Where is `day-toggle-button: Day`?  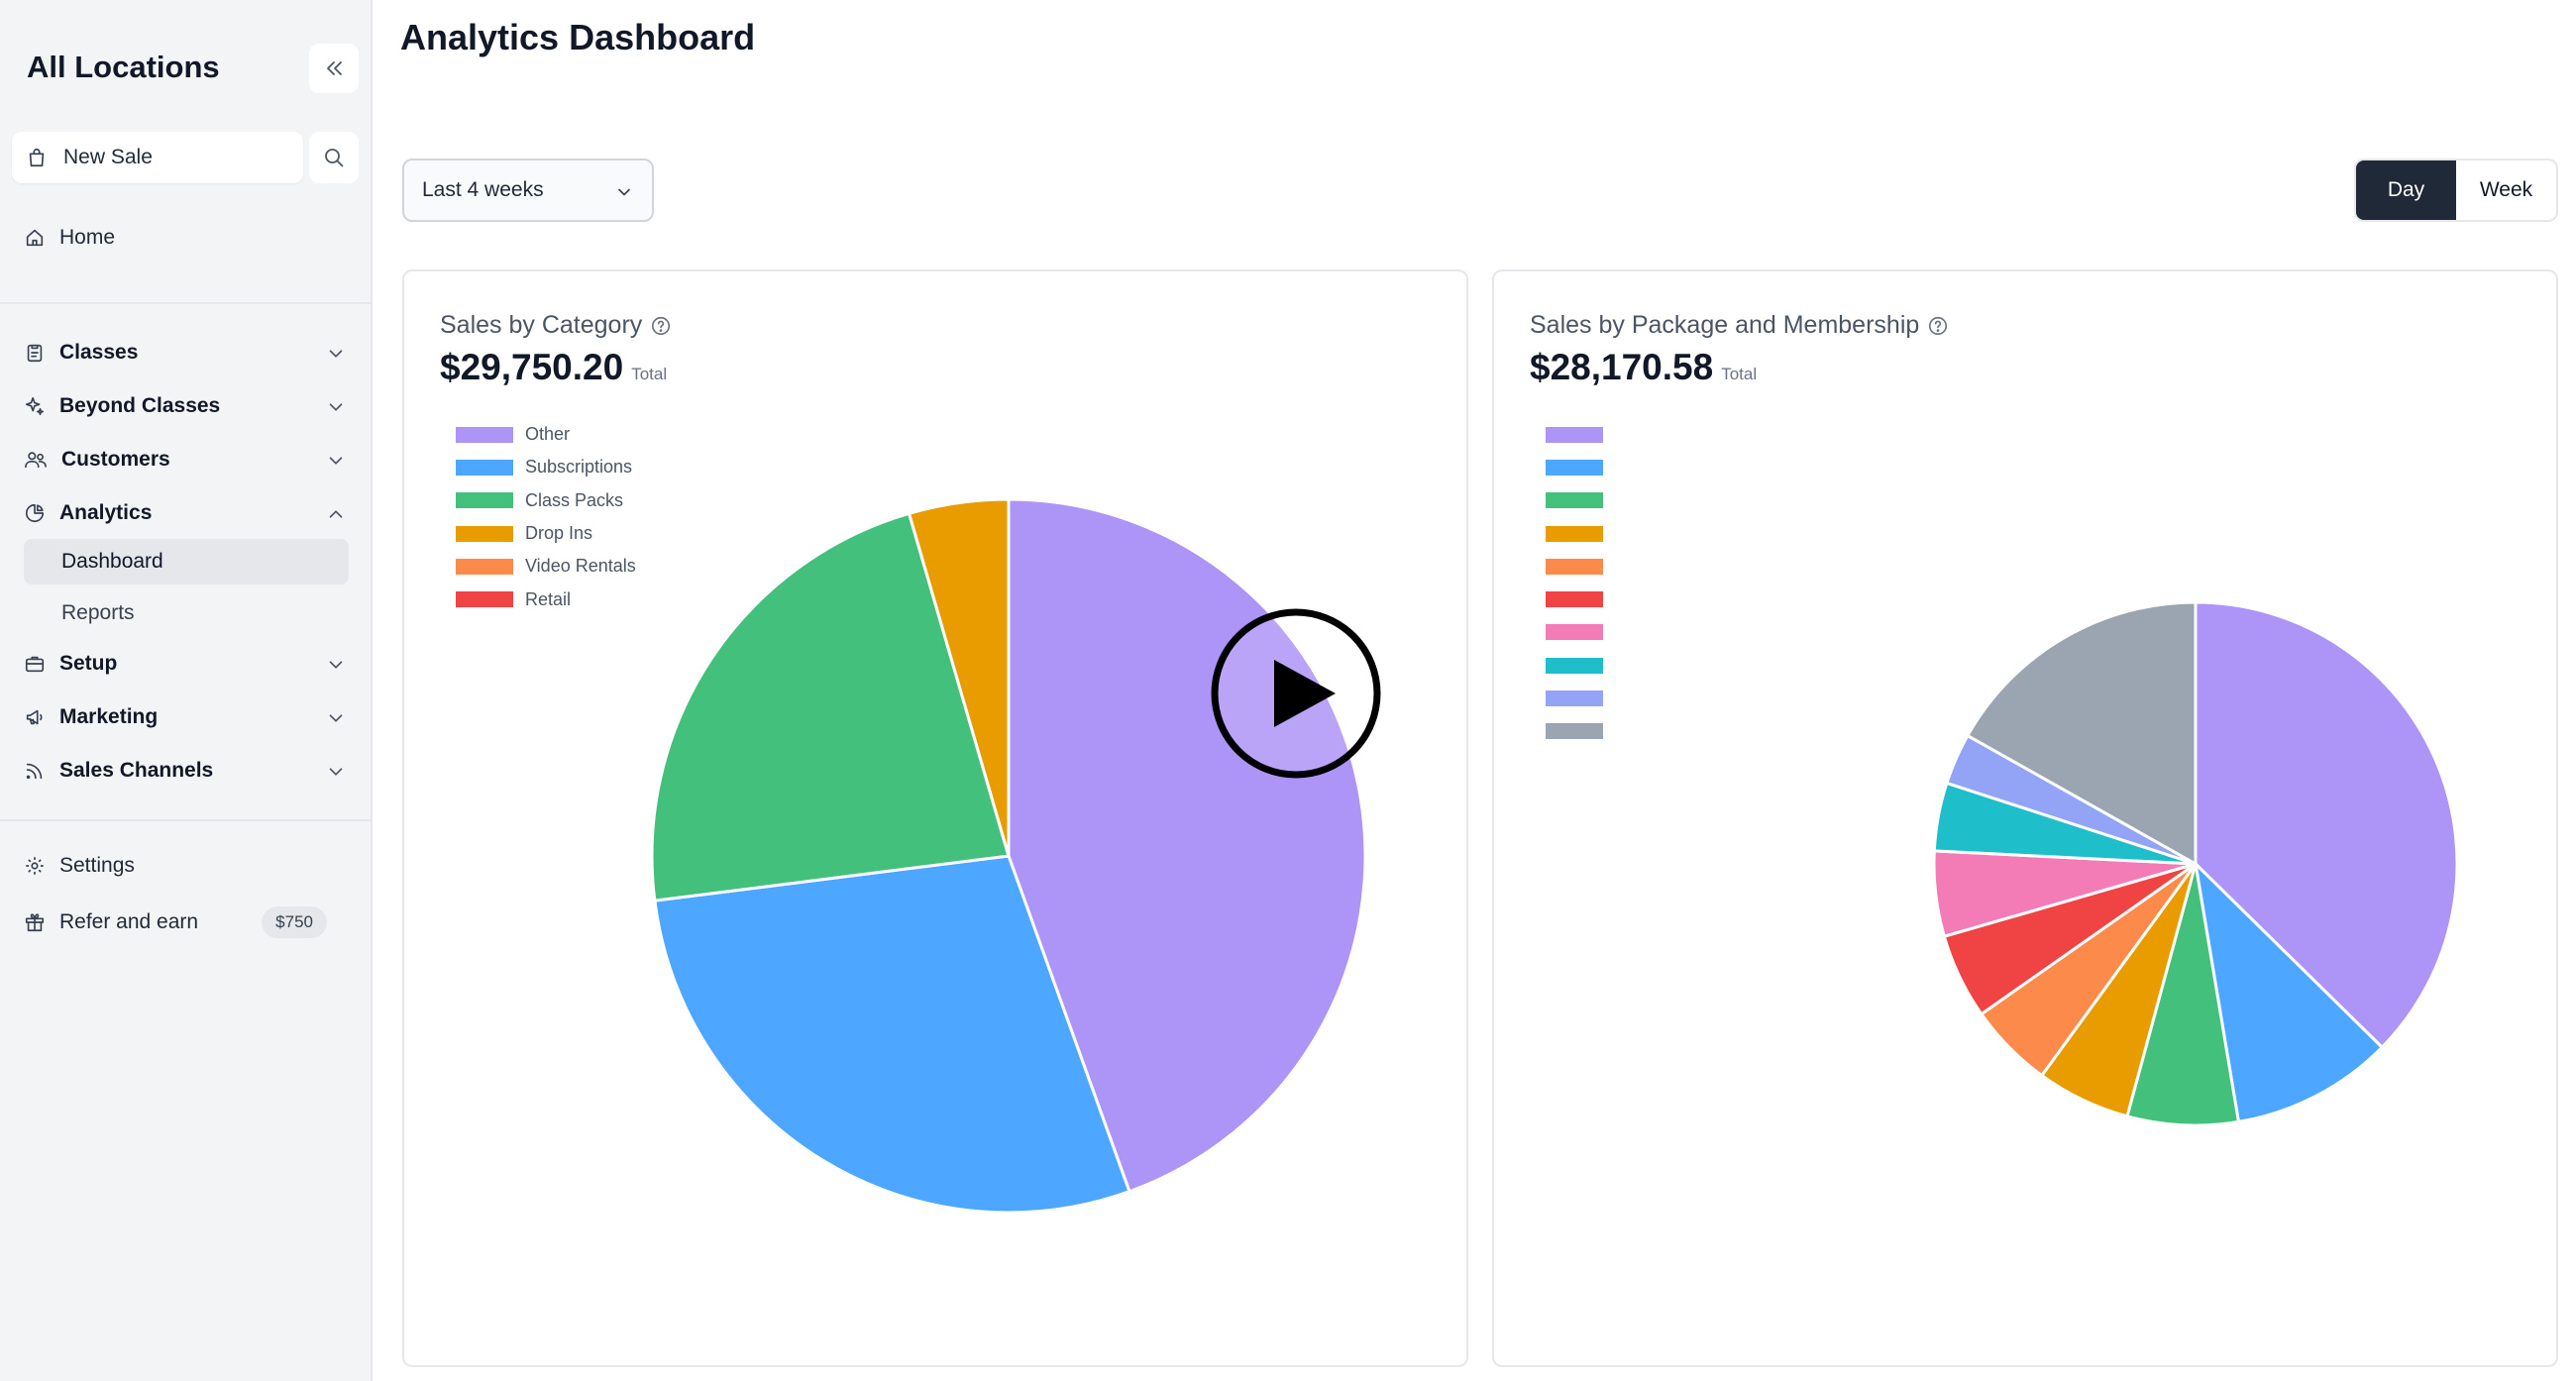 day-toggle-button: Day is located at coordinates (2406, 190).